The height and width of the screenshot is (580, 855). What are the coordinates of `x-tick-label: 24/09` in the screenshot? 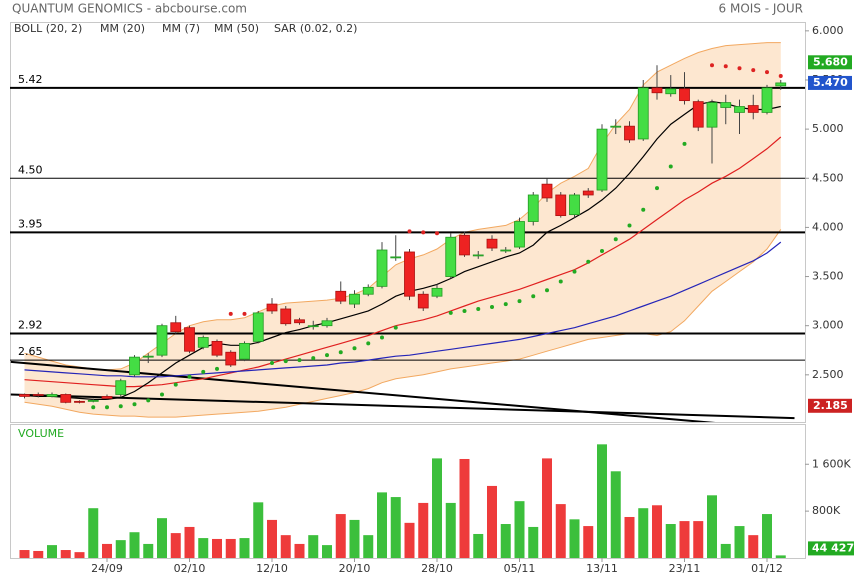 It's located at (107, 568).